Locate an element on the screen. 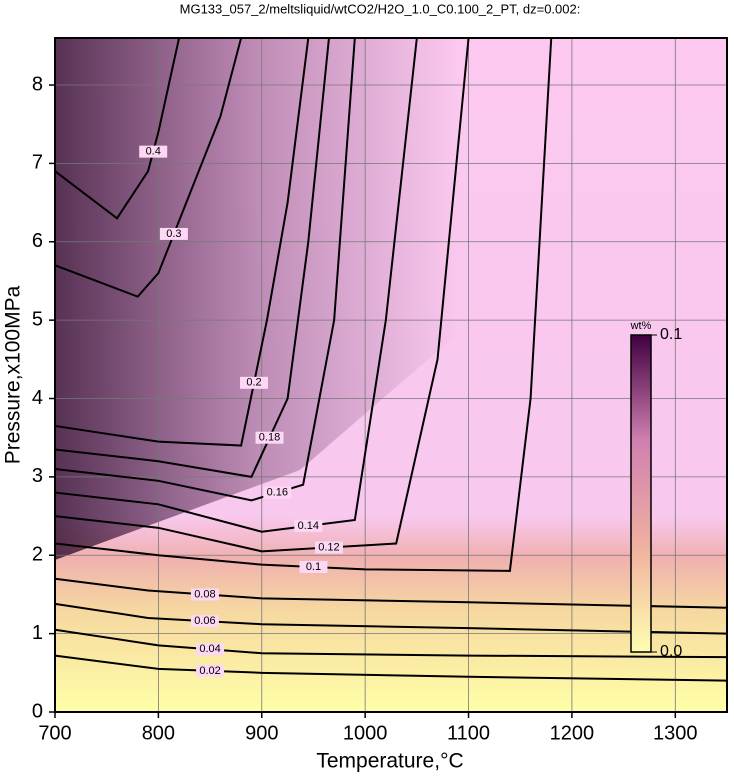 The width and height of the screenshot is (734, 781). contour-label: 0.18 is located at coordinates (269, 438).